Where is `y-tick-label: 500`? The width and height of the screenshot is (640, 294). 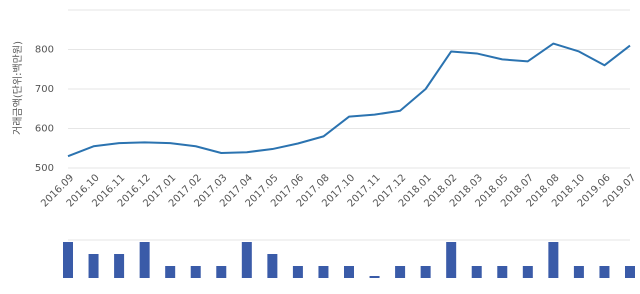 y-tick-label: 500 is located at coordinates (44, 168).